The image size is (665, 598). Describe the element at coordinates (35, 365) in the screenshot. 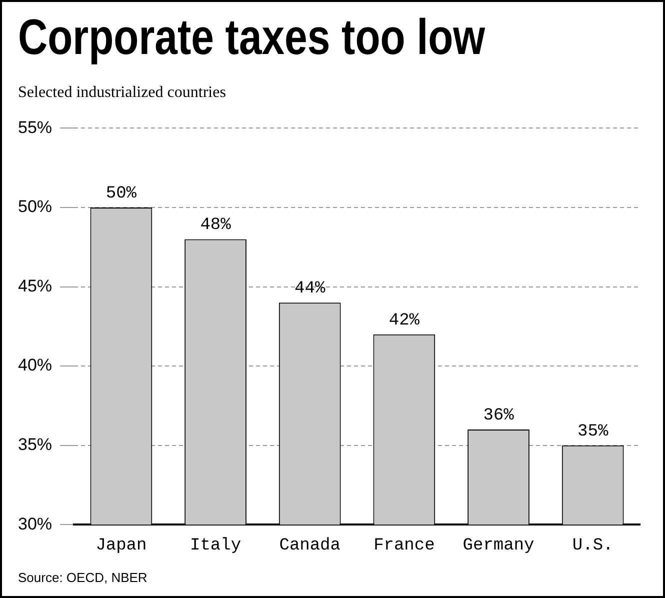

I see `y-tick-label: 40%` at that location.